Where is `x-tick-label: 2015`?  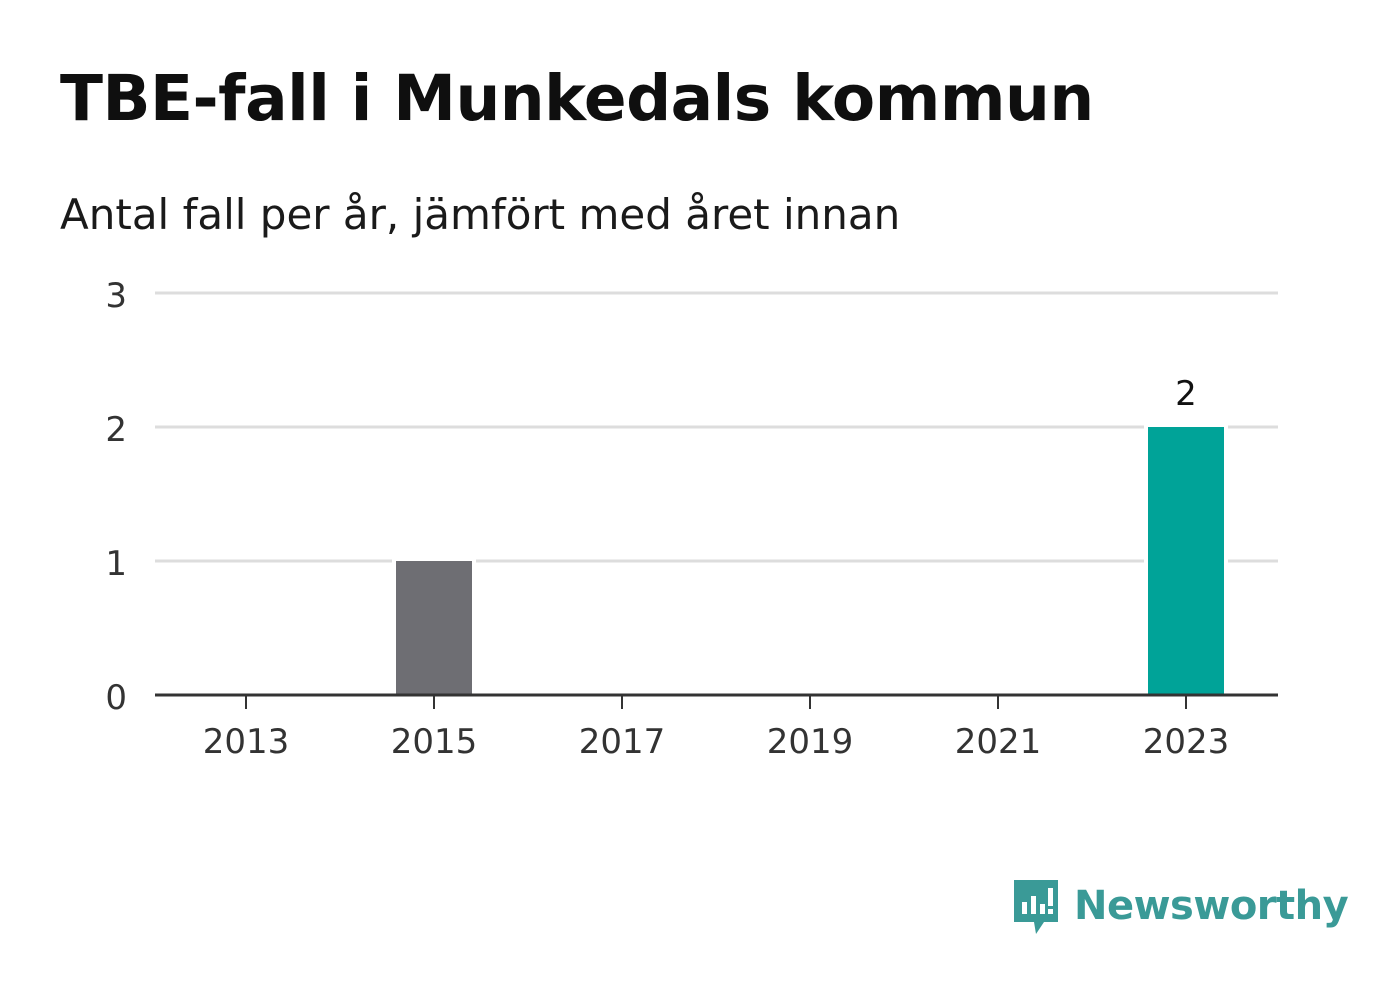
x-tick-label: 2015 is located at coordinates (434, 742).